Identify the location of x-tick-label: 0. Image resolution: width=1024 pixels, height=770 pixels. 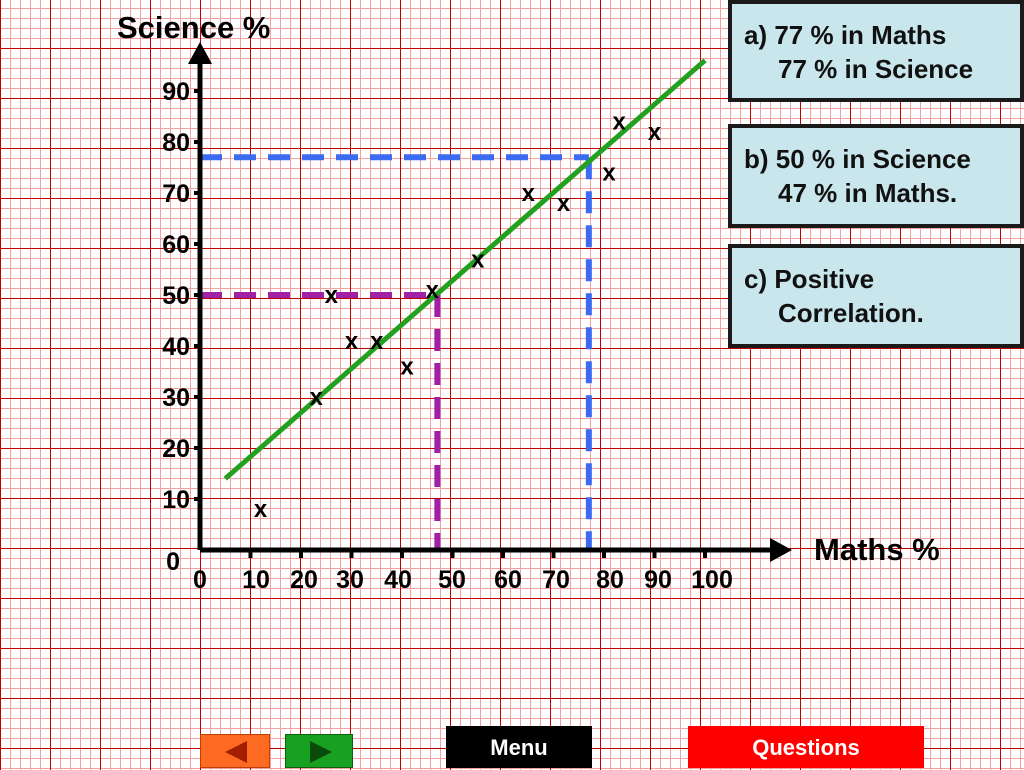
(200, 580).